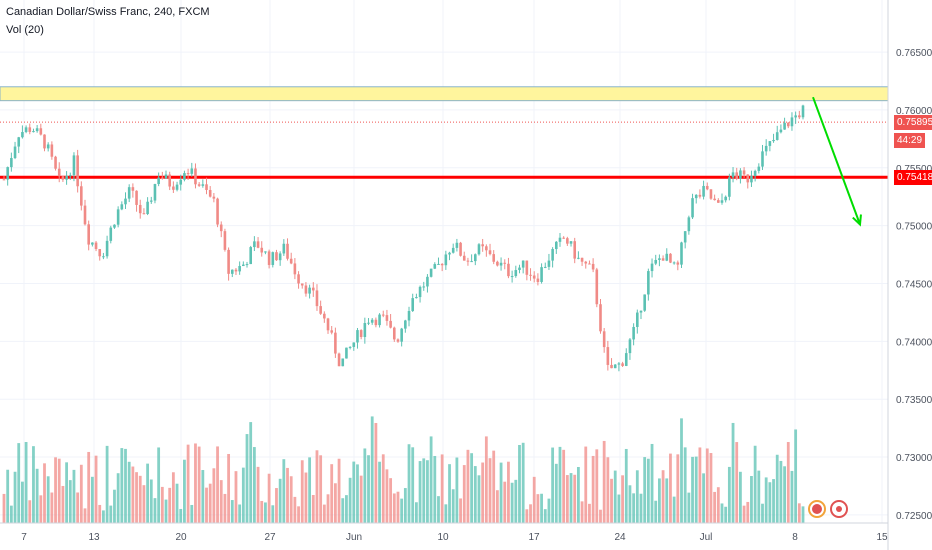 Image resolution: width=932 pixels, height=550 pixels. I want to click on time-tick-label: Jun, so click(354, 537).